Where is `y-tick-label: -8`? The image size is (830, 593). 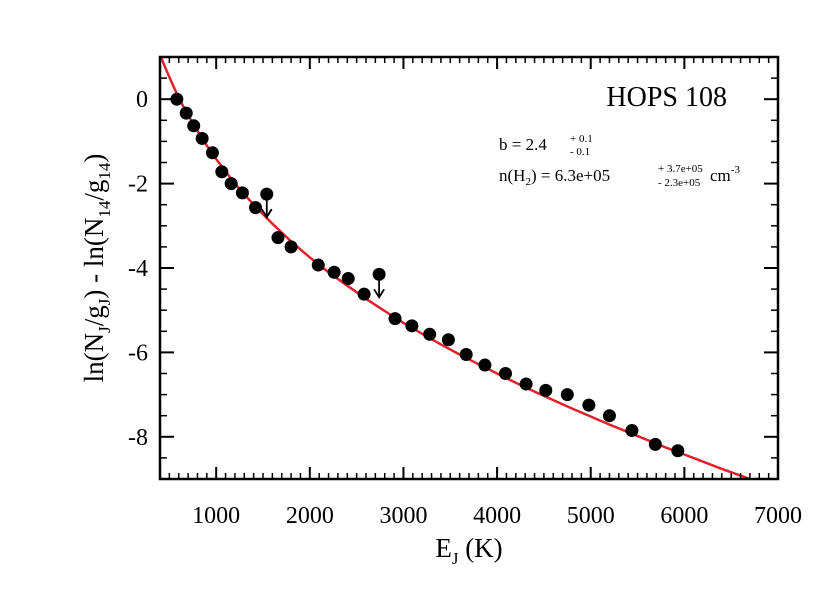 y-tick-label: -8 is located at coordinates (138, 438).